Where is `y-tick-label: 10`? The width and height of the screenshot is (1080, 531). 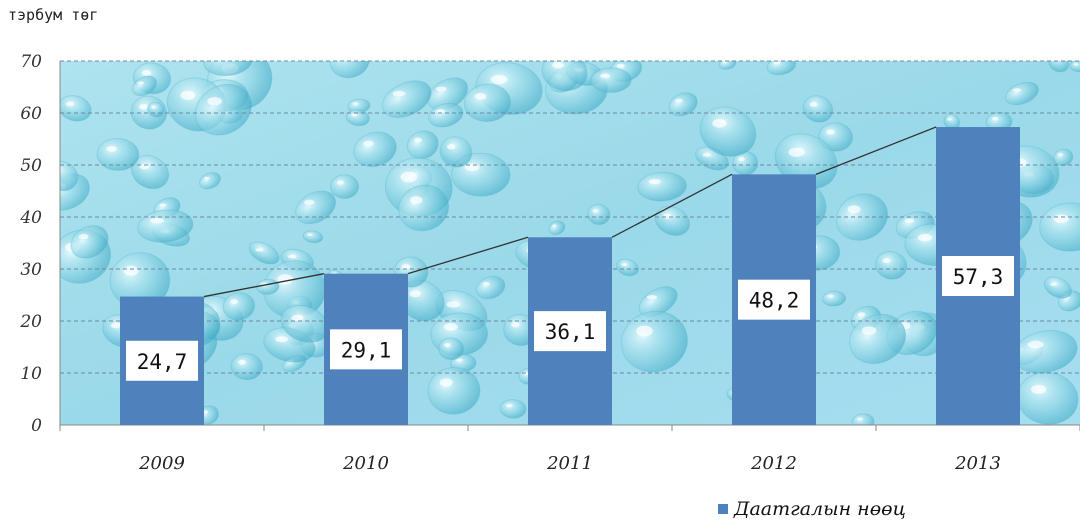
y-tick-label: 10 is located at coordinates (31, 374).